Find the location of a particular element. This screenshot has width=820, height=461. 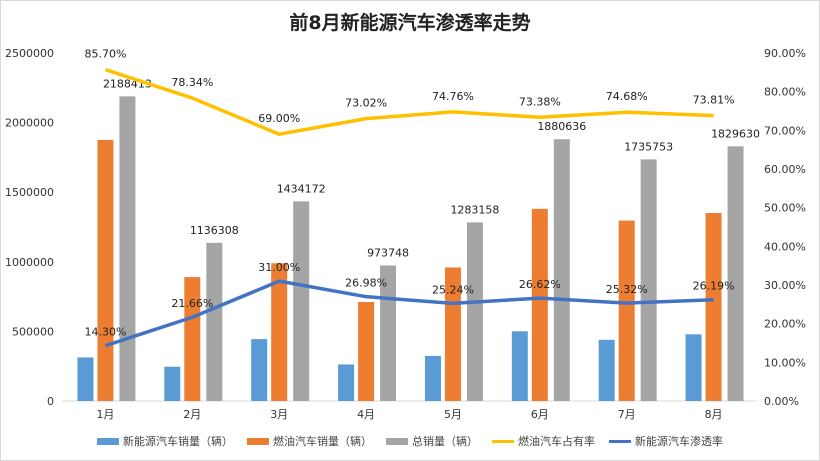

legend: 新能源汽车销量（辆） 燃油汽车销量（辆） 总销量（辆） 燃油汽车占有率 新能源汽车渗透率 is located at coordinates (410, 441).